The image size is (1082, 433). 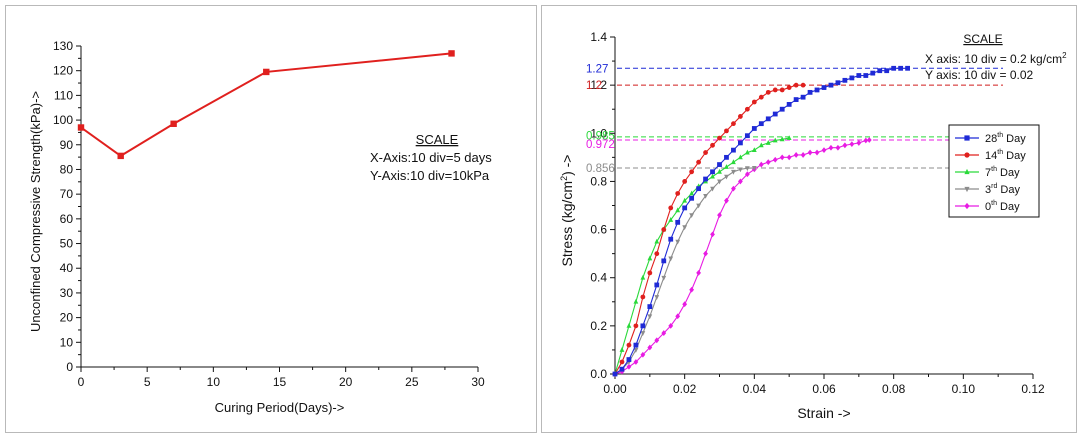 I want to click on y-tick-label: 0, so click(x=69, y=367).